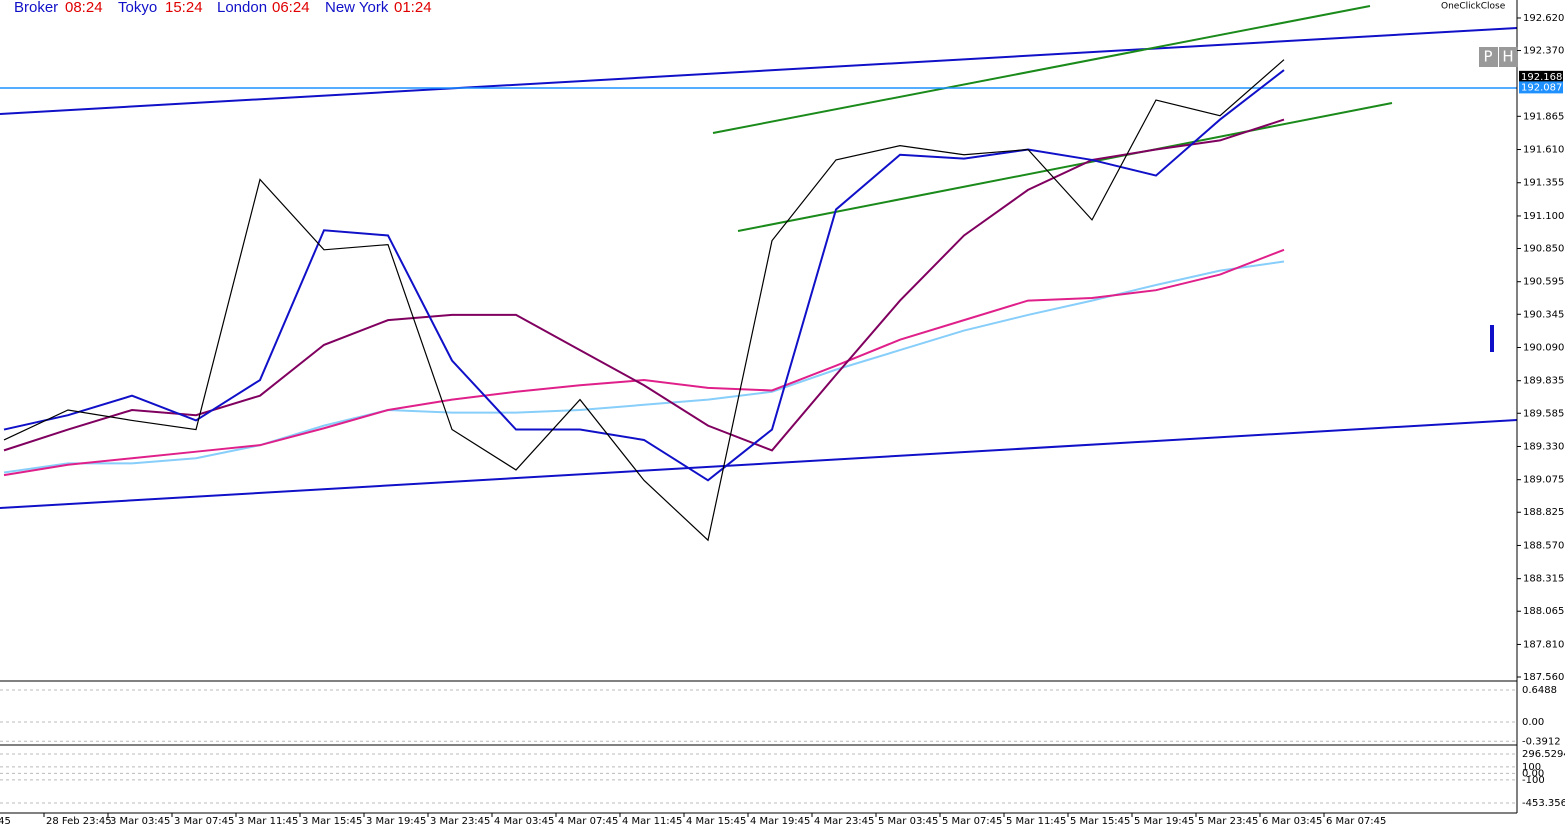  I want to click on x-tick-label: 5 Mar 19:45, so click(1164, 821).